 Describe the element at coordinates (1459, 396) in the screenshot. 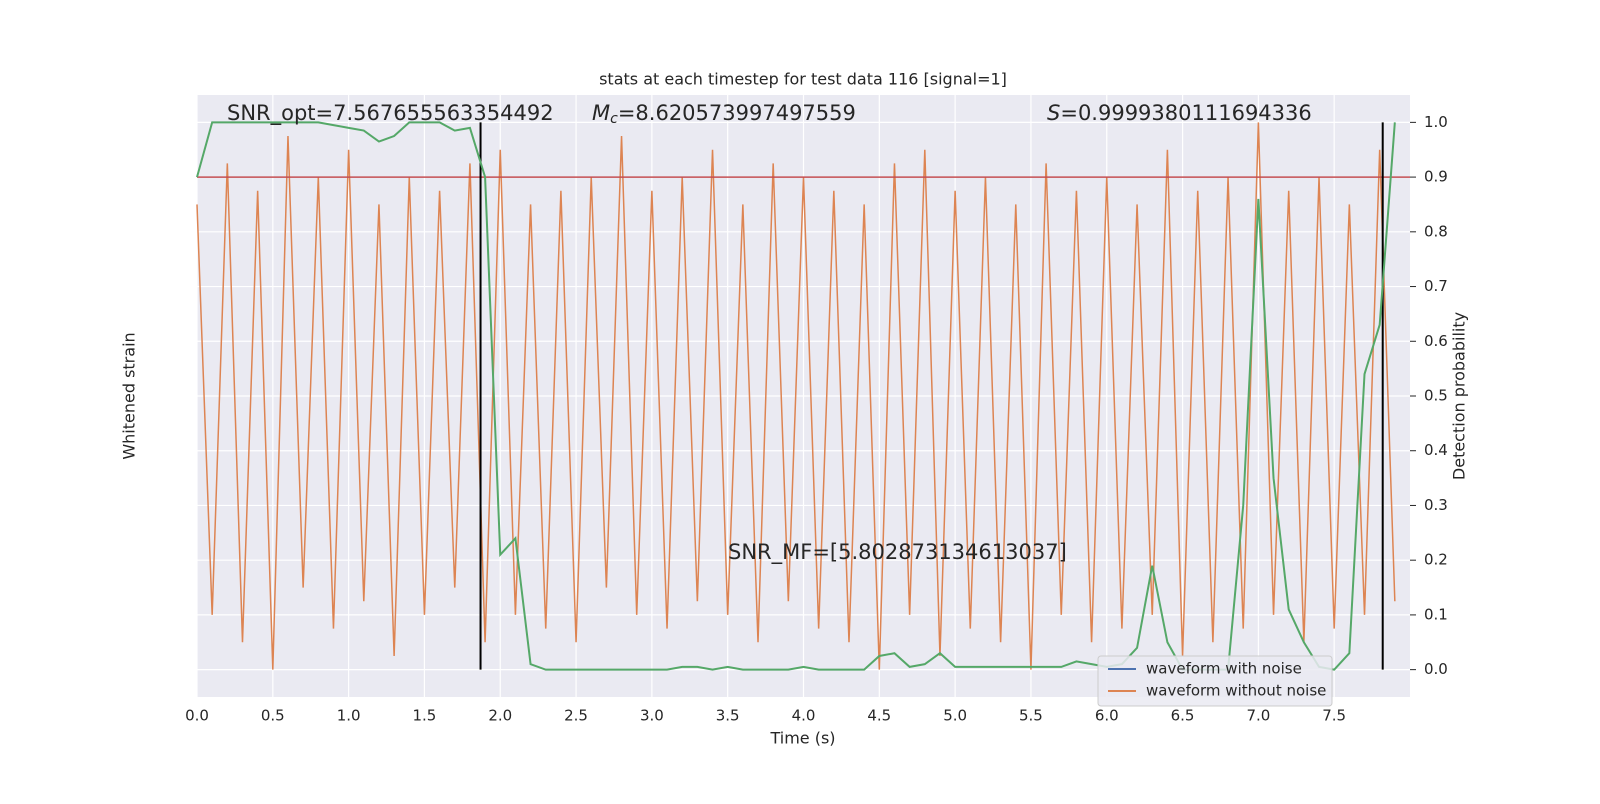

I see `y2-axis-label: Detection probability` at that location.